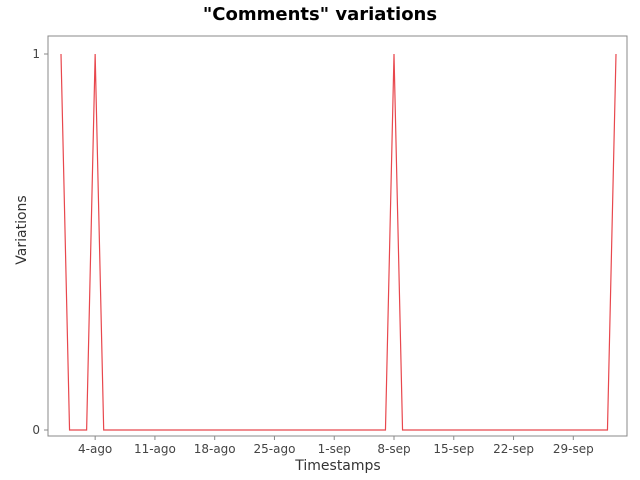 Image resolution: width=640 pixels, height=480 pixels. I want to click on chart-title: "Comments" variations, so click(320, 14).